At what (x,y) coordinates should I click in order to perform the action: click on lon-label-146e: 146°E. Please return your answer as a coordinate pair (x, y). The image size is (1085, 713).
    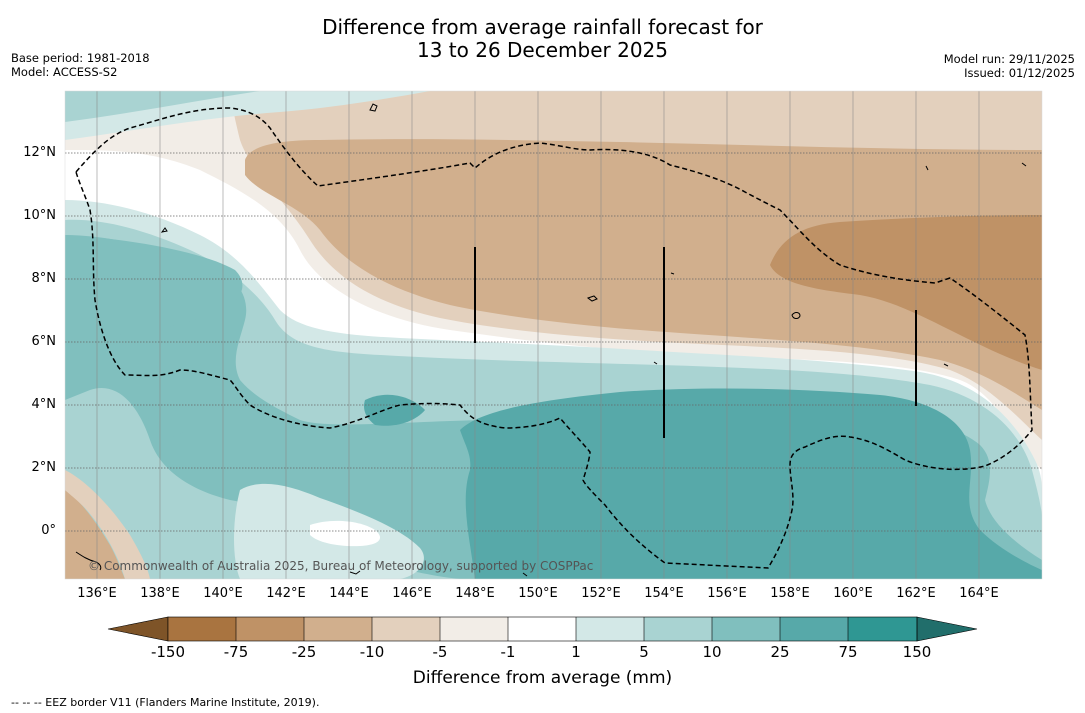
    Looking at the image, I should click on (412, 593).